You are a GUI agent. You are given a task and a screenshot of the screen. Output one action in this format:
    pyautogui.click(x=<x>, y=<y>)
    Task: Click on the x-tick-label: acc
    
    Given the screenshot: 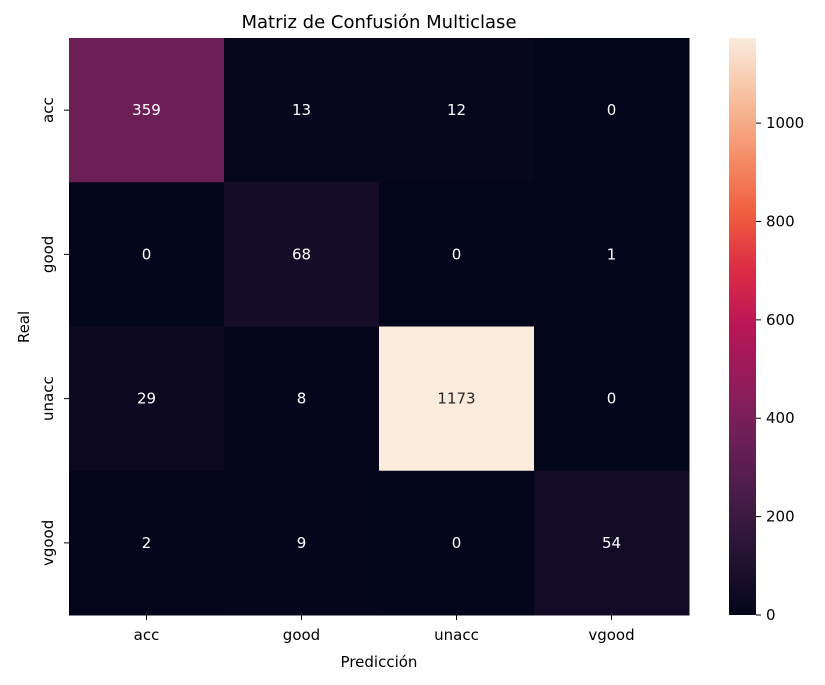 What is the action you would take?
    pyautogui.click(x=147, y=635)
    